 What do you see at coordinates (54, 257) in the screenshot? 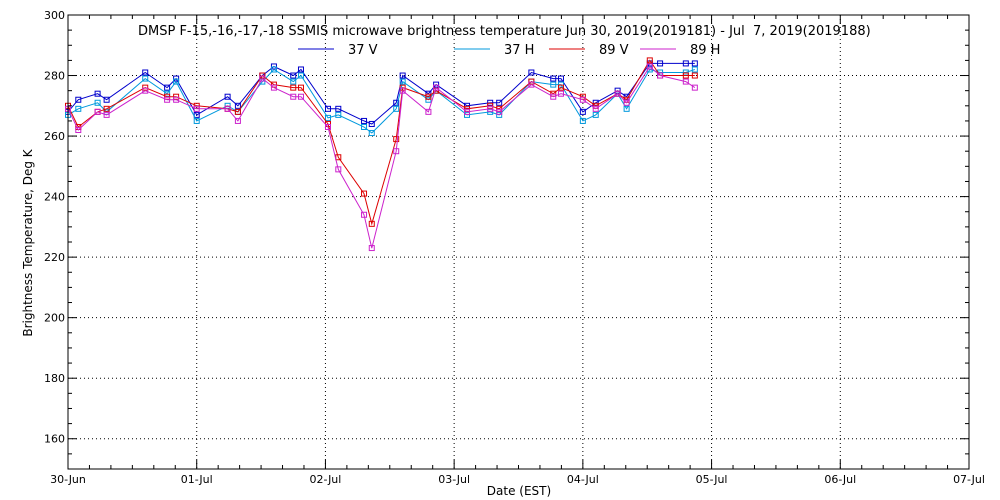
I see `y-tick-label: 220` at bounding box center [54, 257].